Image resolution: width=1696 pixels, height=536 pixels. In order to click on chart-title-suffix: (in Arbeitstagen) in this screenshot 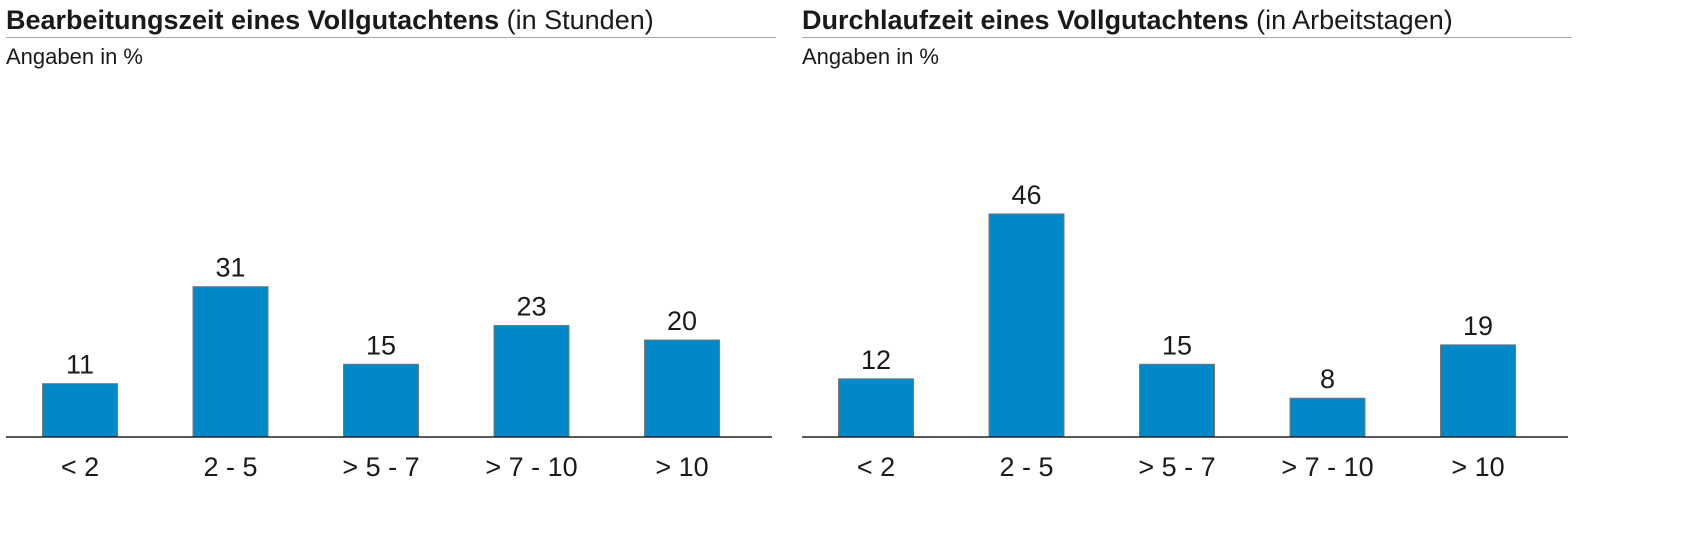, I will do `click(1354, 20)`.